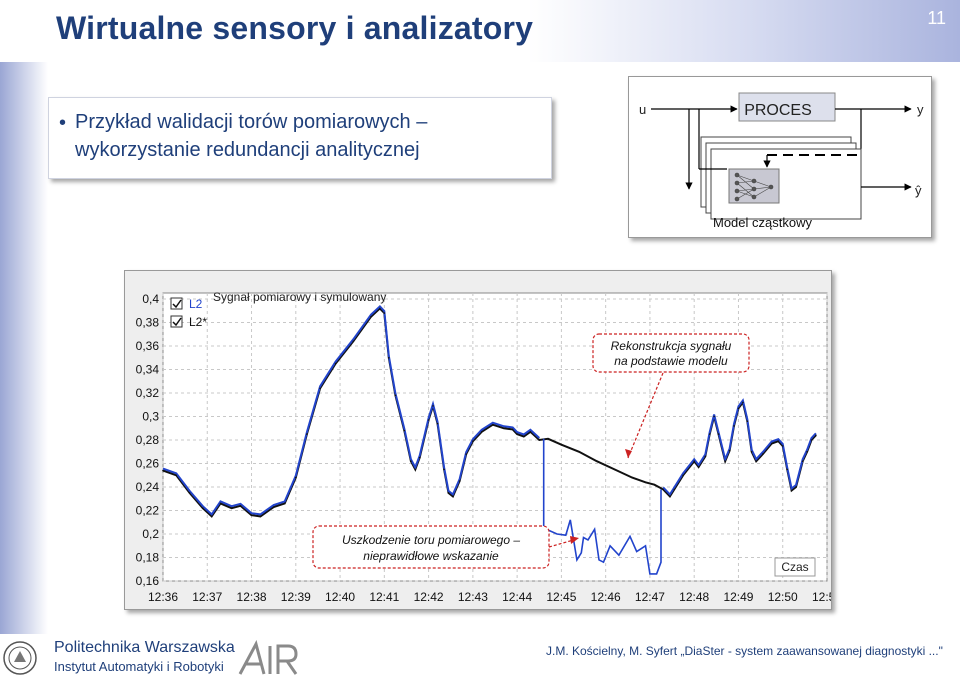  I want to click on y-tick-label: 0,32, so click(148, 393).